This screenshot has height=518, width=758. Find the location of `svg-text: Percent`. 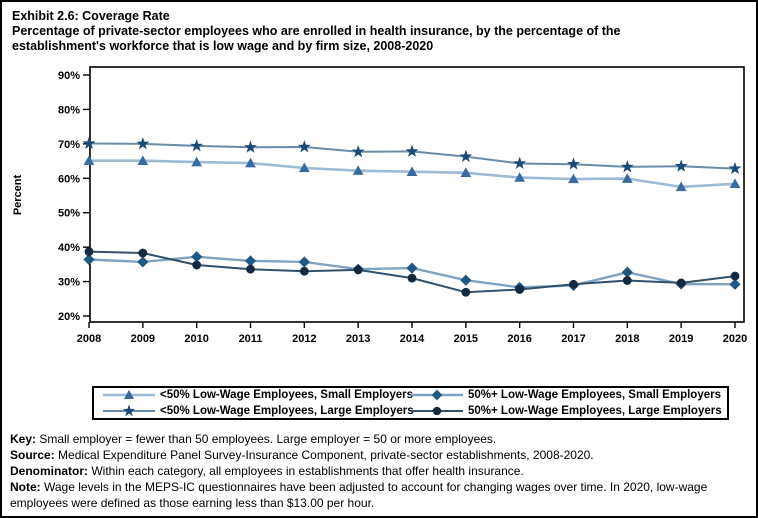

svg-text: Percent is located at coordinates (18, 194).